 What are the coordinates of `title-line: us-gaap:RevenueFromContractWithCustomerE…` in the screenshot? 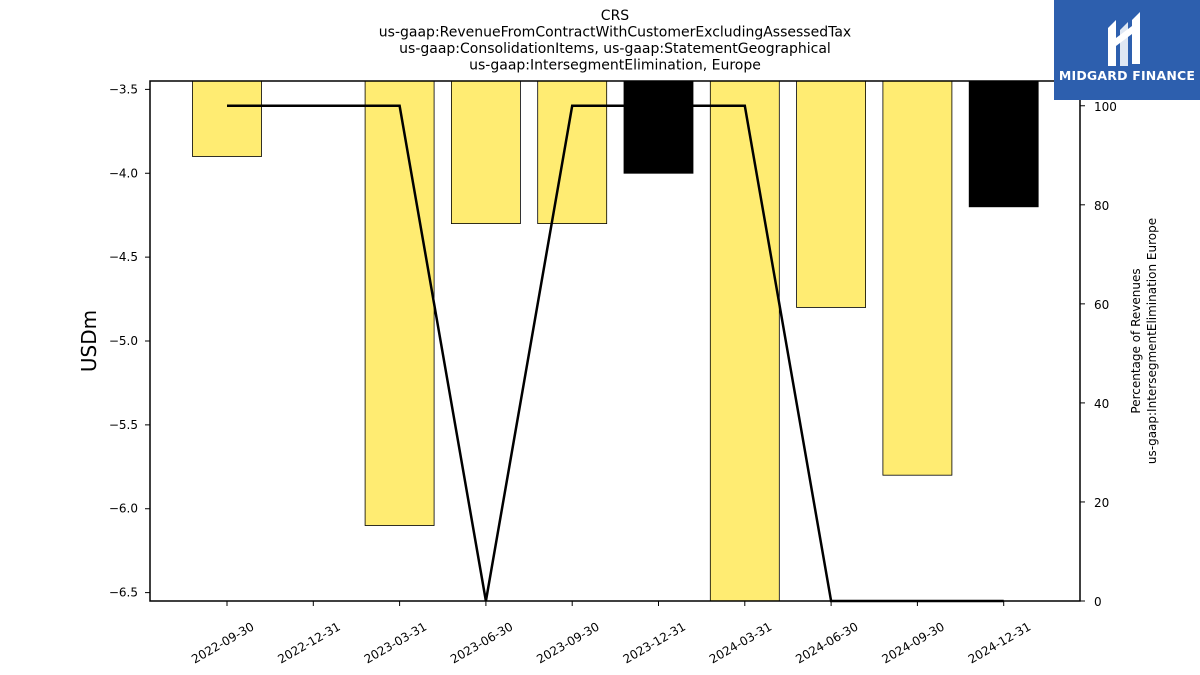 It's located at (615, 33).